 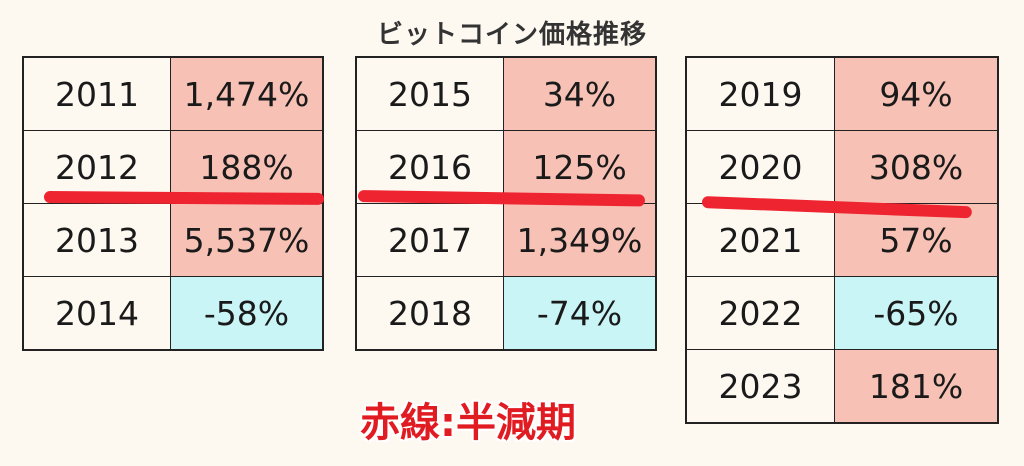 I want to click on table-row: 2018 -74%, so click(x=506, y=313).